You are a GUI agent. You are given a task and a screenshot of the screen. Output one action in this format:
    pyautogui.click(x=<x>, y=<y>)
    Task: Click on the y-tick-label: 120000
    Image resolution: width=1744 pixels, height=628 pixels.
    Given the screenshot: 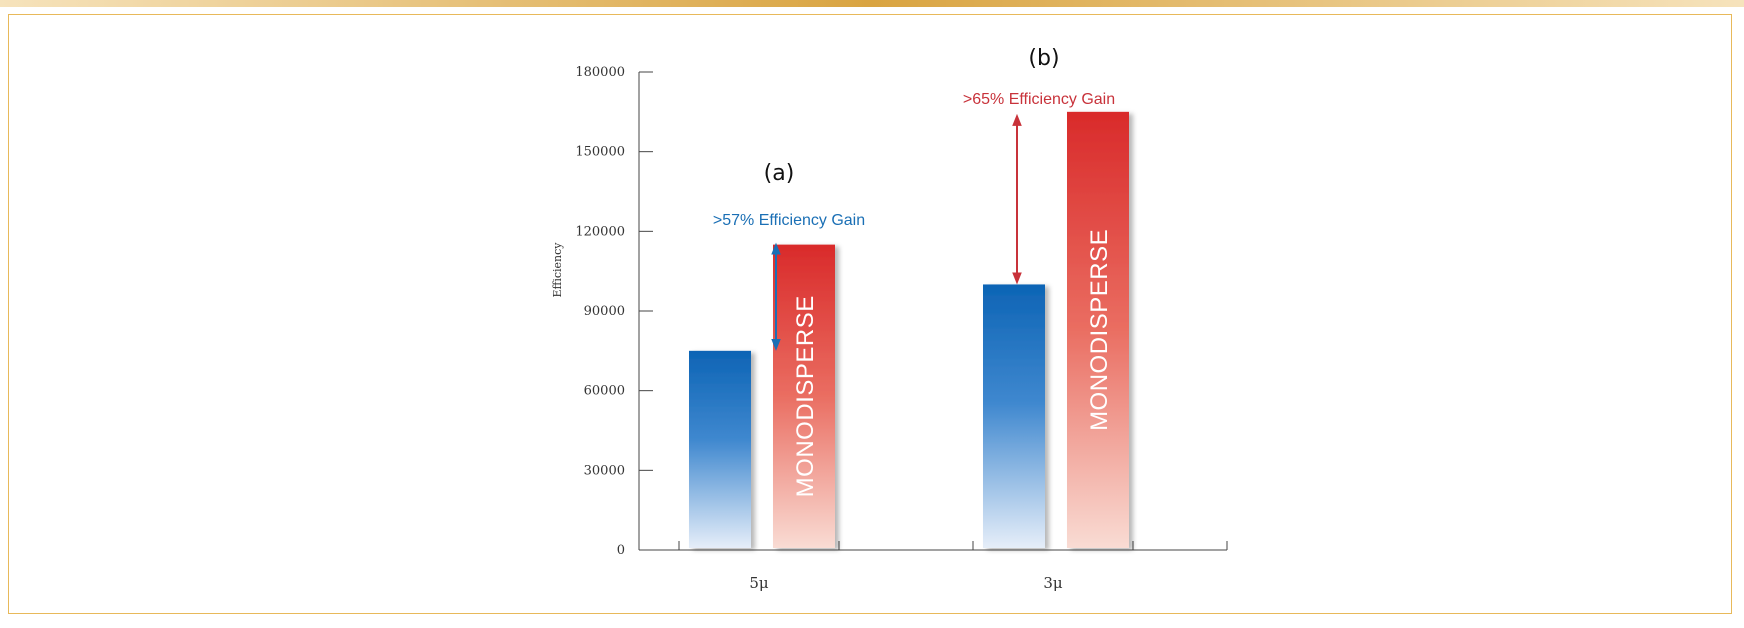 What is the action you would take?
    pyautogui.click(x=600, y=231)
    